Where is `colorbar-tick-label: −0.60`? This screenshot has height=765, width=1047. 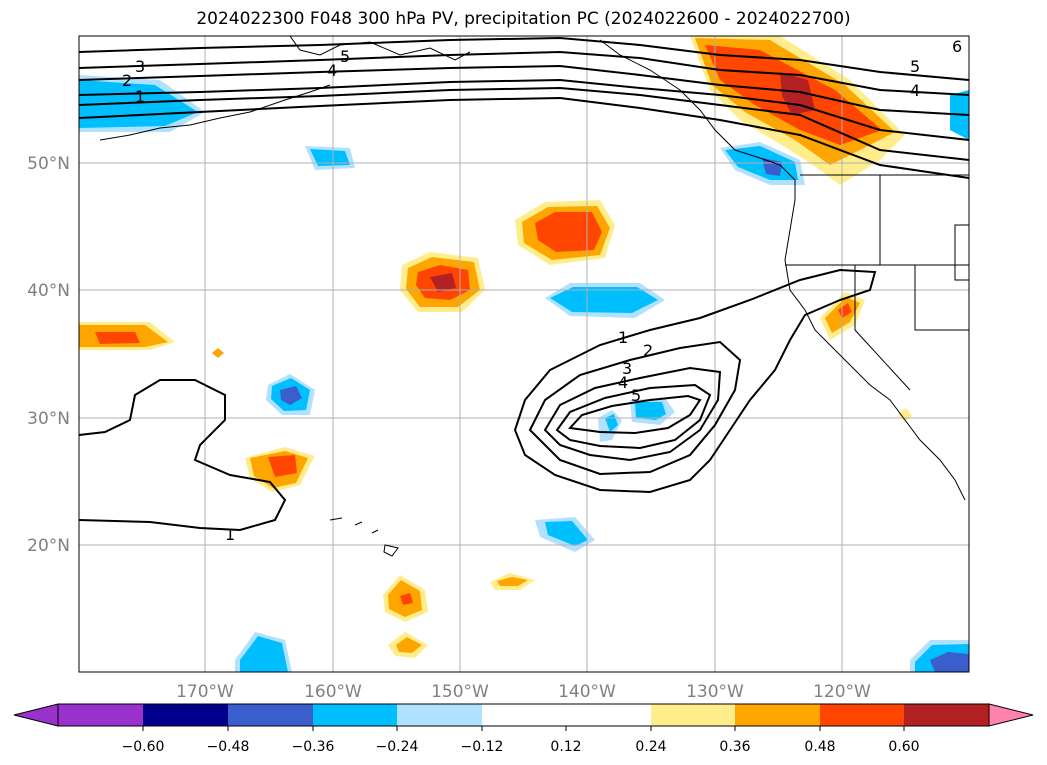 colorbar-tick-label: −0.60 is located at coordinates (143, 747).